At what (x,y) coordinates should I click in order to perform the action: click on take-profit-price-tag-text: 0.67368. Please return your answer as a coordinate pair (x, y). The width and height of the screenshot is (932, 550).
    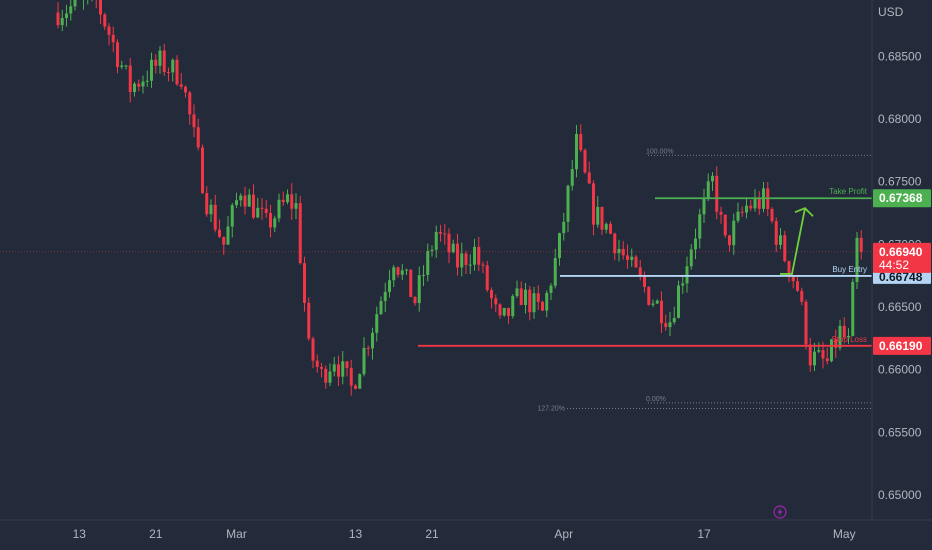
    Looking at the image, I should click on (901, 198).